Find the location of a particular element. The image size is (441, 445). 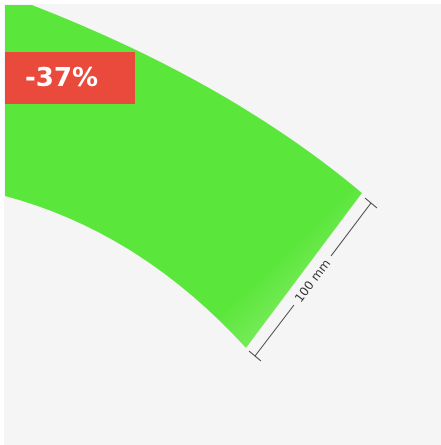

dimension-line is located at coordinates (313, 279).